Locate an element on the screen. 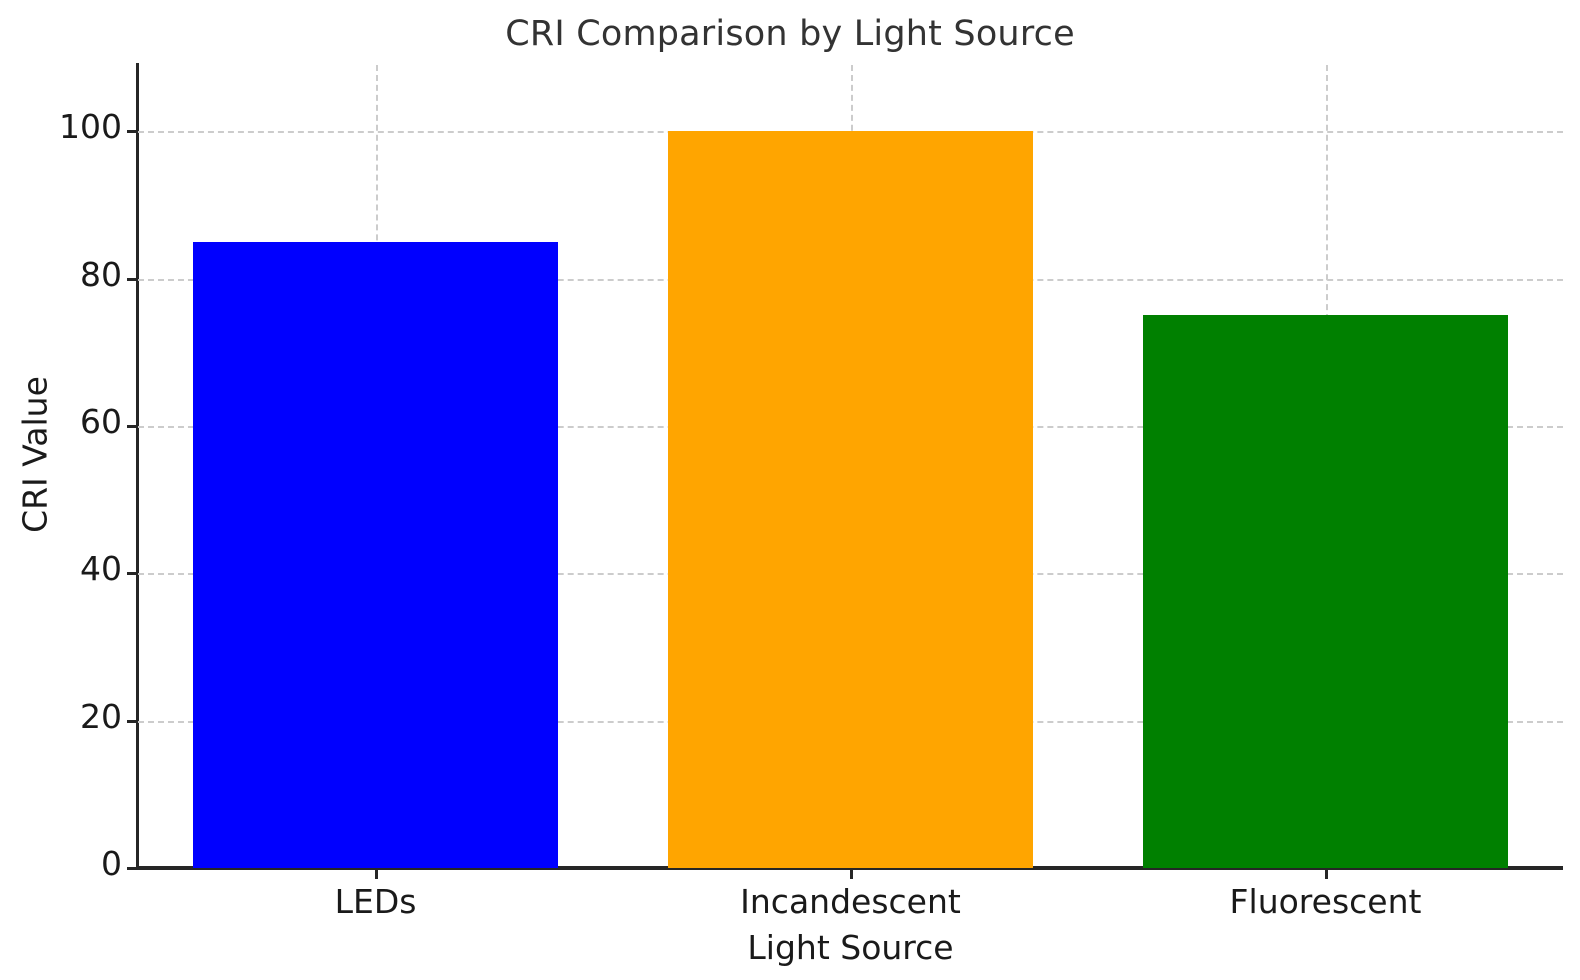 This screenshot has width=1580, height=980. y-tick-label: 100 is located at coordinates (90, 127).